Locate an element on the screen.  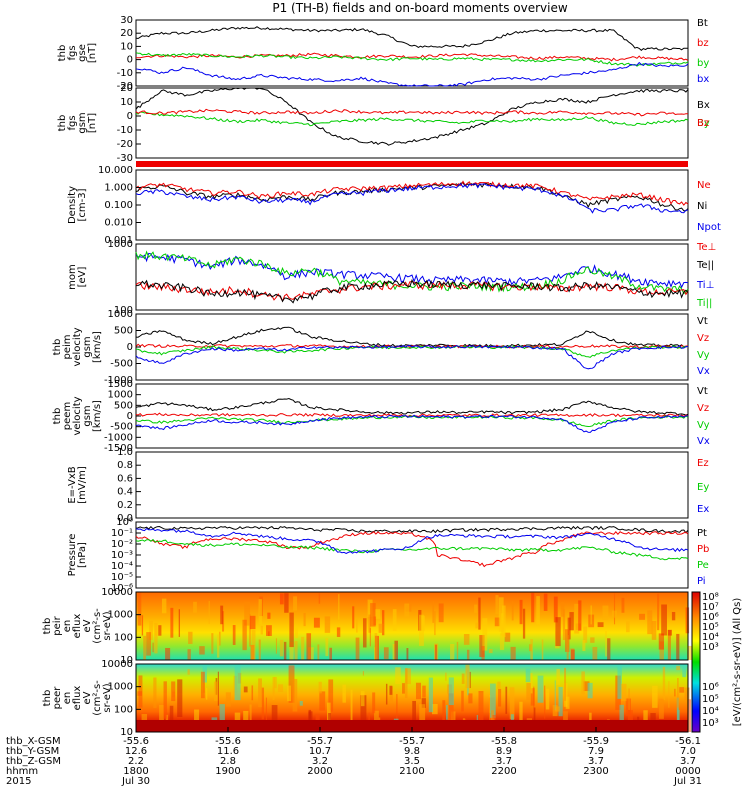
series-line-bx is located at coordinates (412, 74).